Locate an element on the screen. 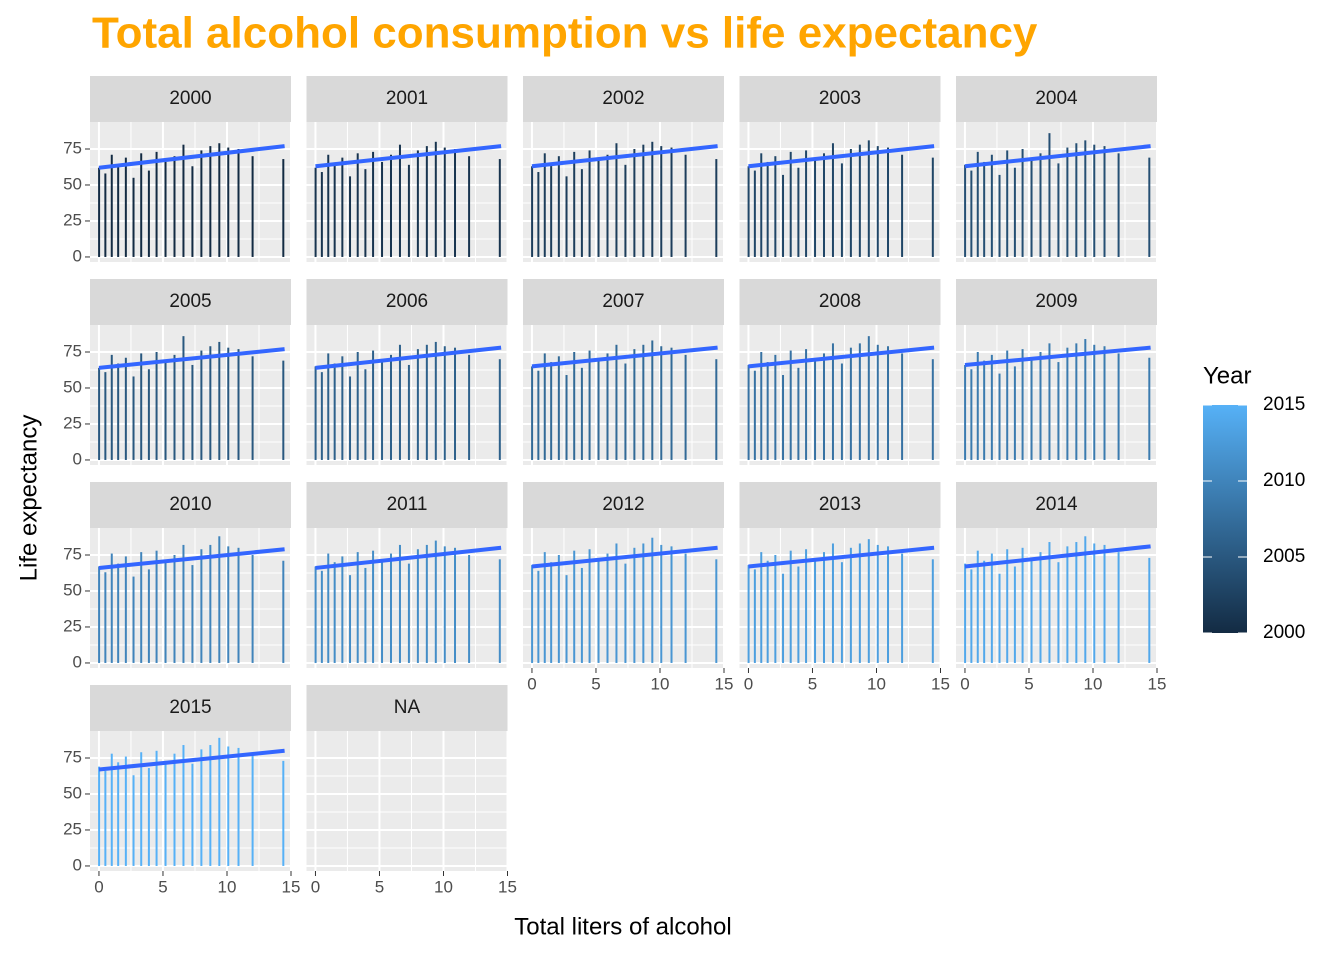 This screenshot has width=1344, height=960. facet-label: NA is located at coordinates (407, 707).